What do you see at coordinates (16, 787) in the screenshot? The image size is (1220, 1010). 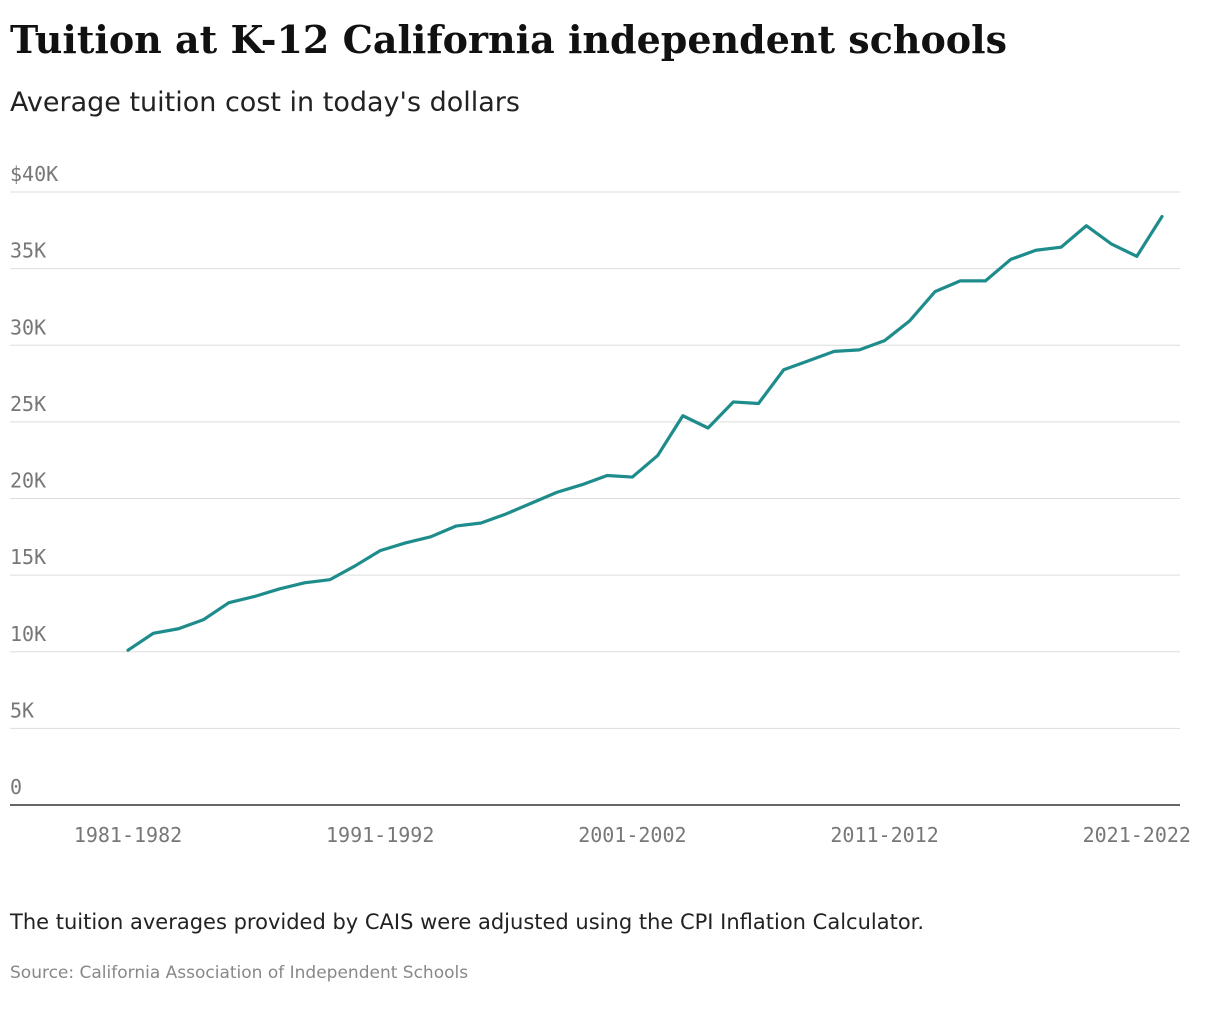 I see `y-tick-label: 0` at bounding box center [16, 787].